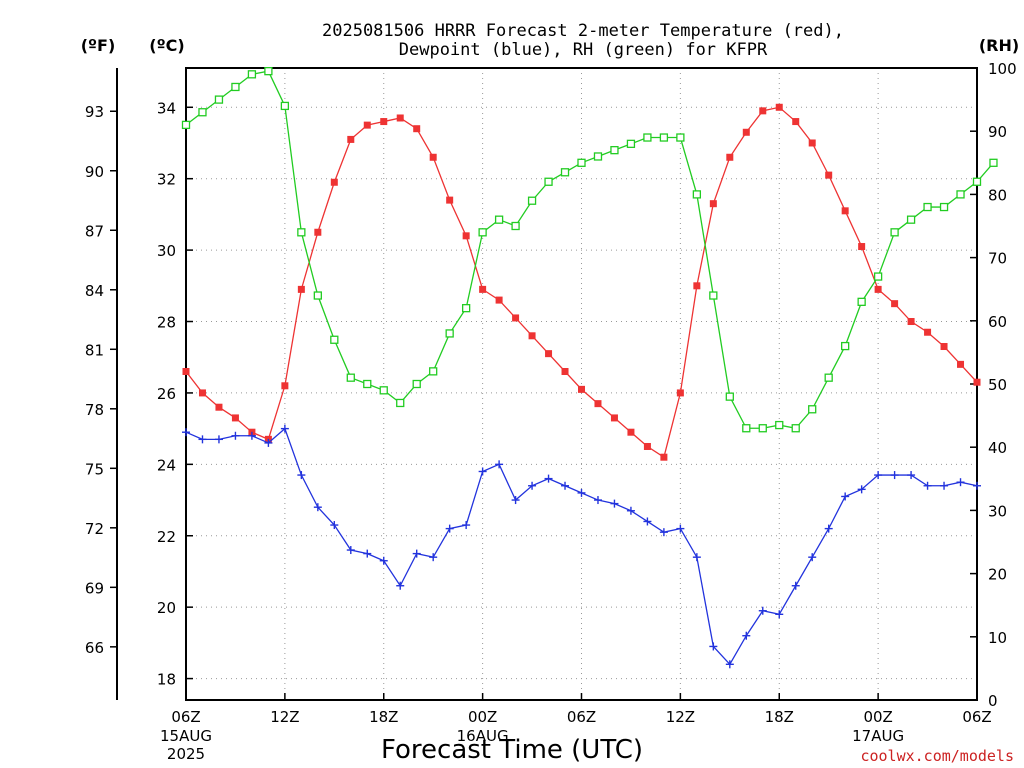 This screenshot has width=1024, height=768. I want to click on rh-tick-label: 80, so click(997, 195).